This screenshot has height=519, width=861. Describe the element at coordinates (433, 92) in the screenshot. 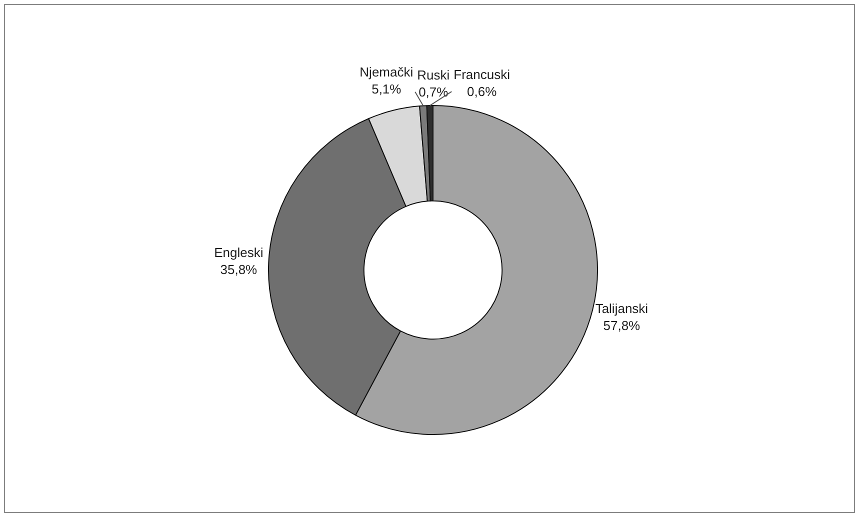

I see `data-label: 0,7%` at that location.